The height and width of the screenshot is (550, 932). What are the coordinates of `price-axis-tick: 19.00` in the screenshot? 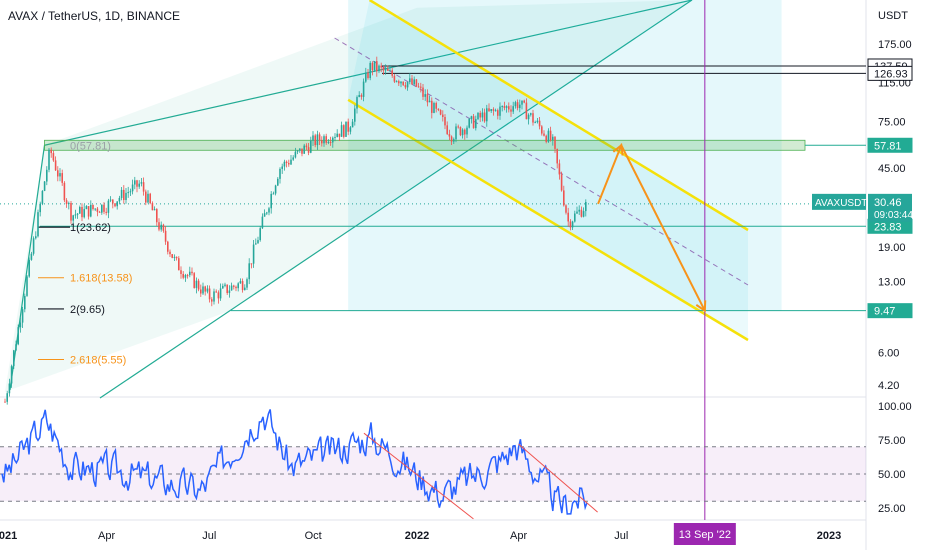 It's located at (892, 248).